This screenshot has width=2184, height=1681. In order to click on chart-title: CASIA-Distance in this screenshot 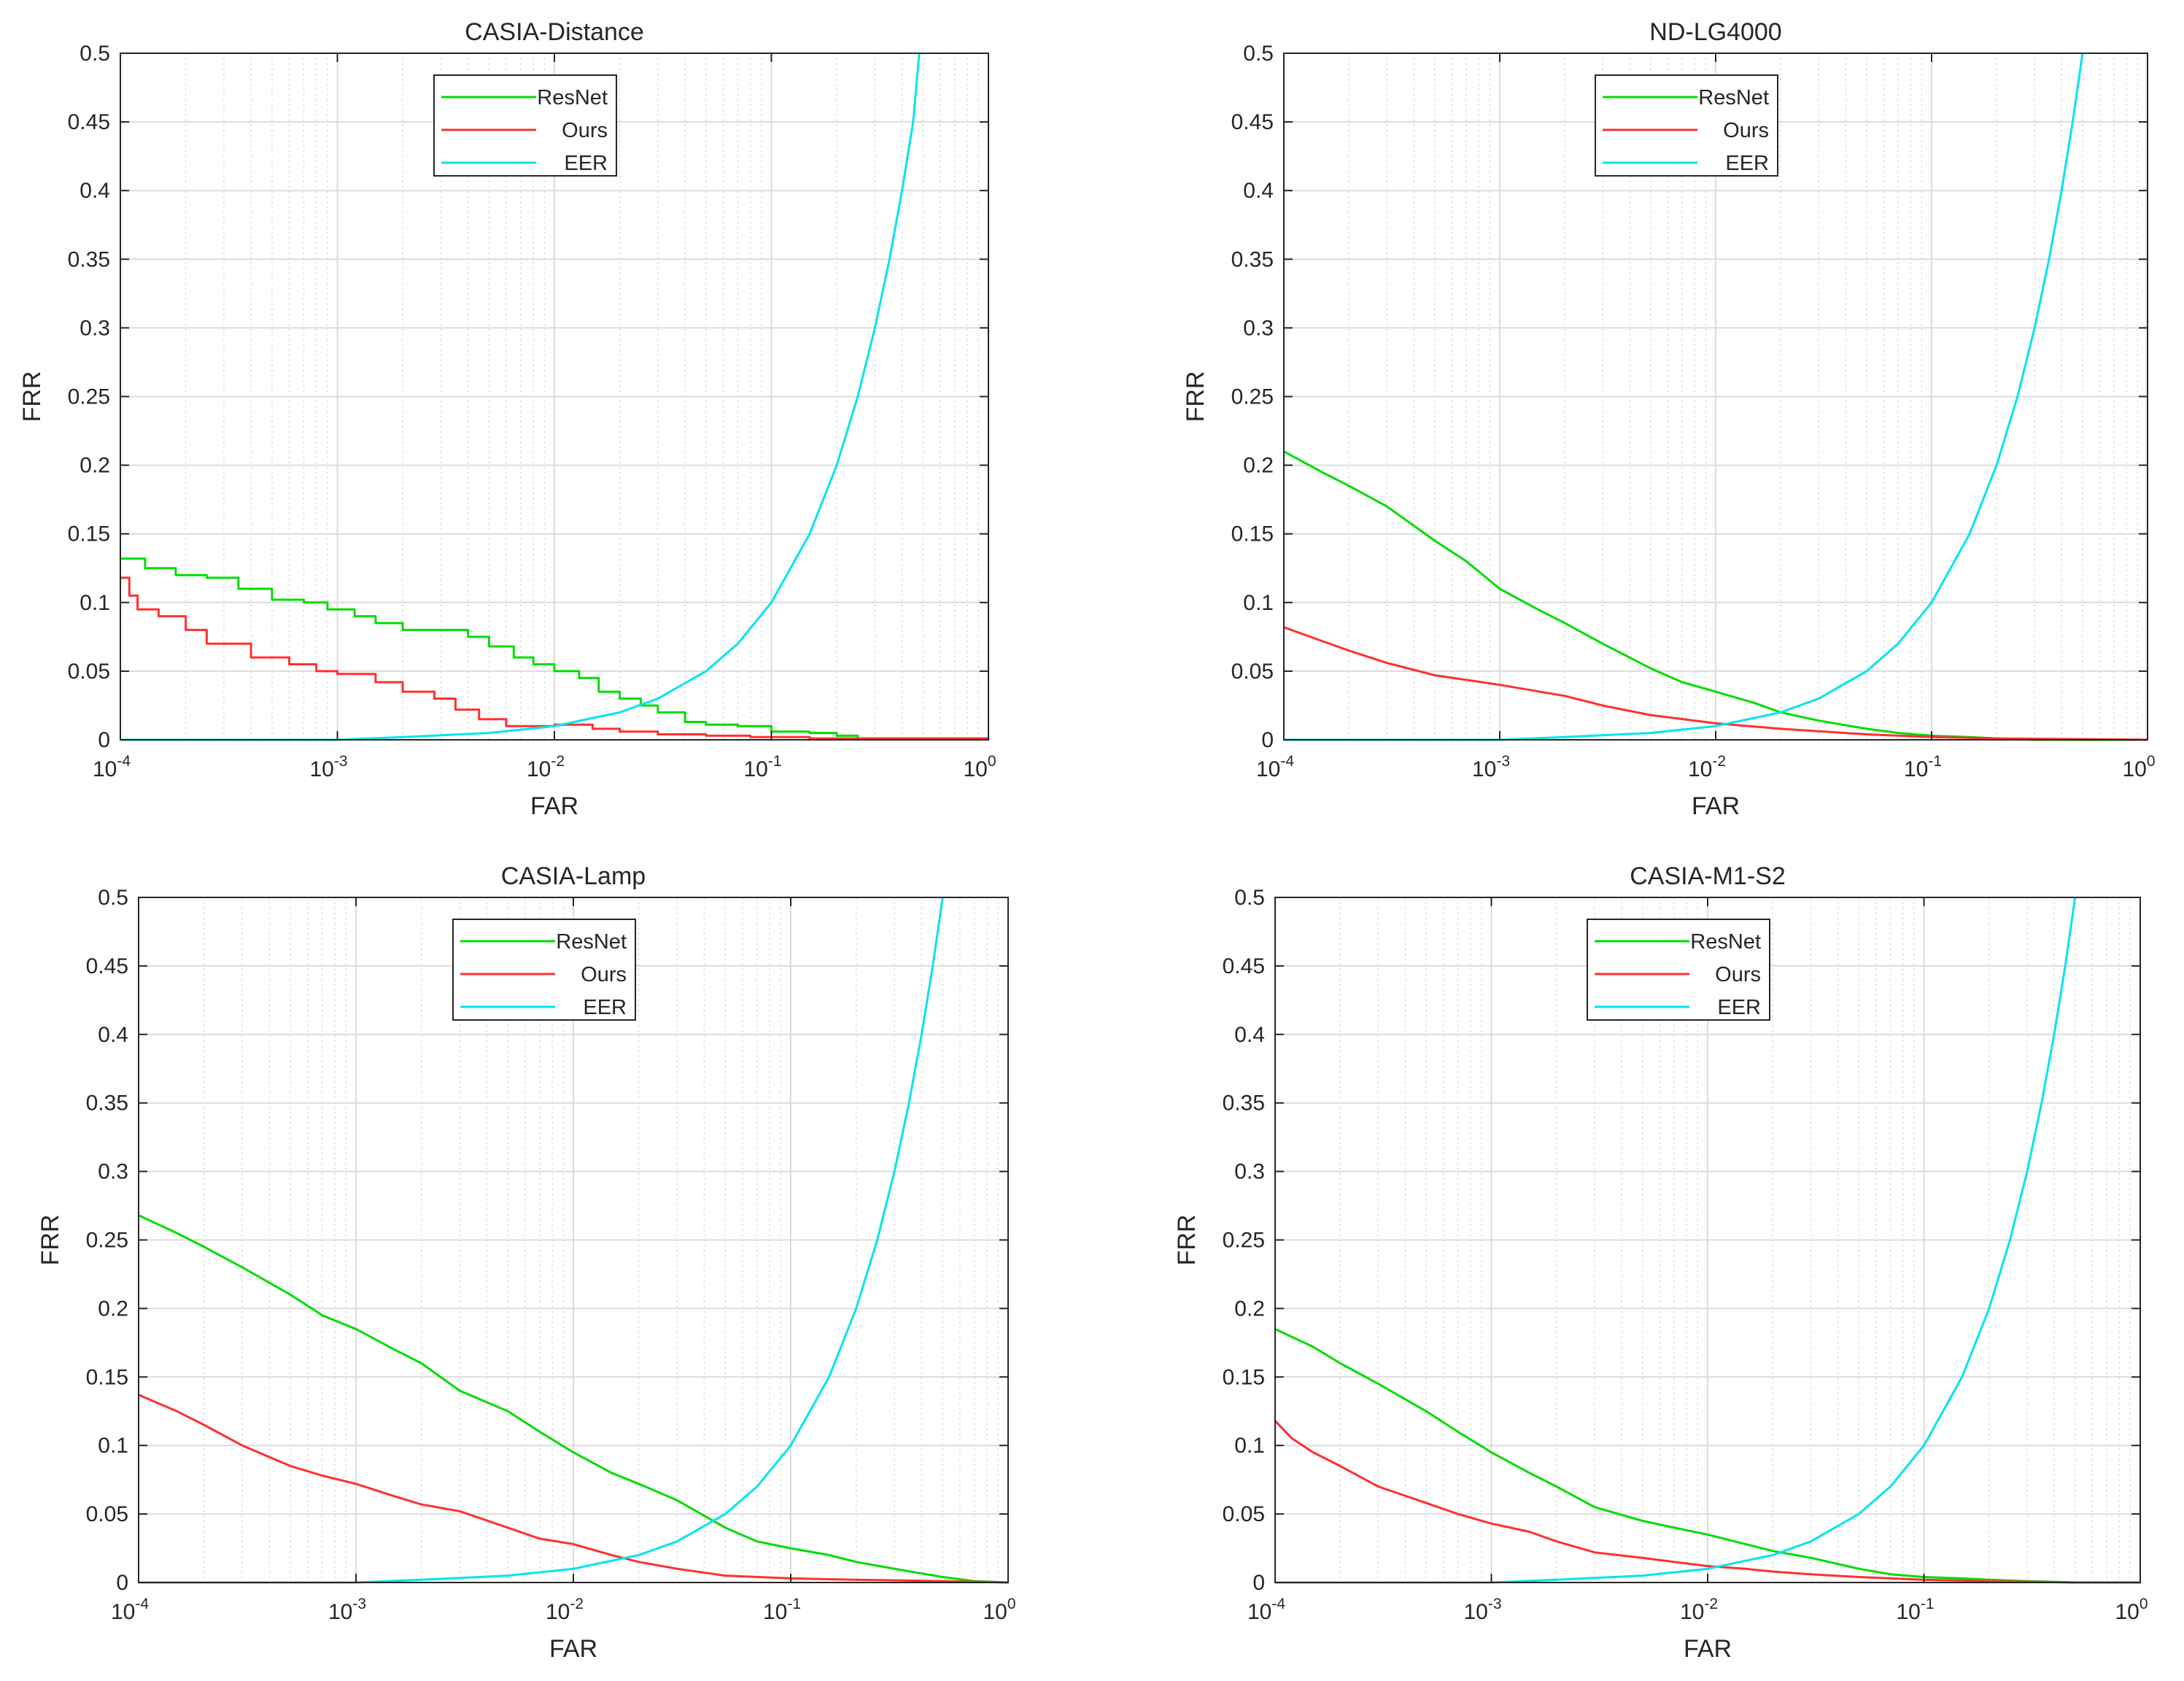, I will do `click(554, 32)`.